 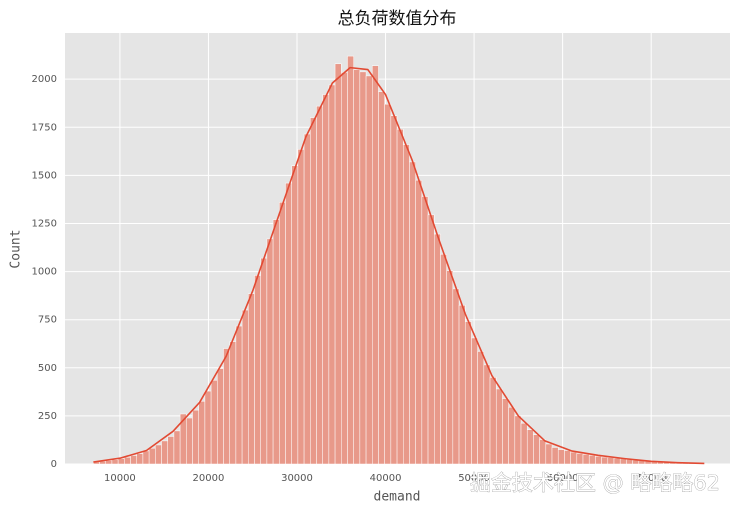 What do you see at coordinates (209, 478) in the screenshot?
I see `x-tick-label: 20000` at bounding box center [209, 478].